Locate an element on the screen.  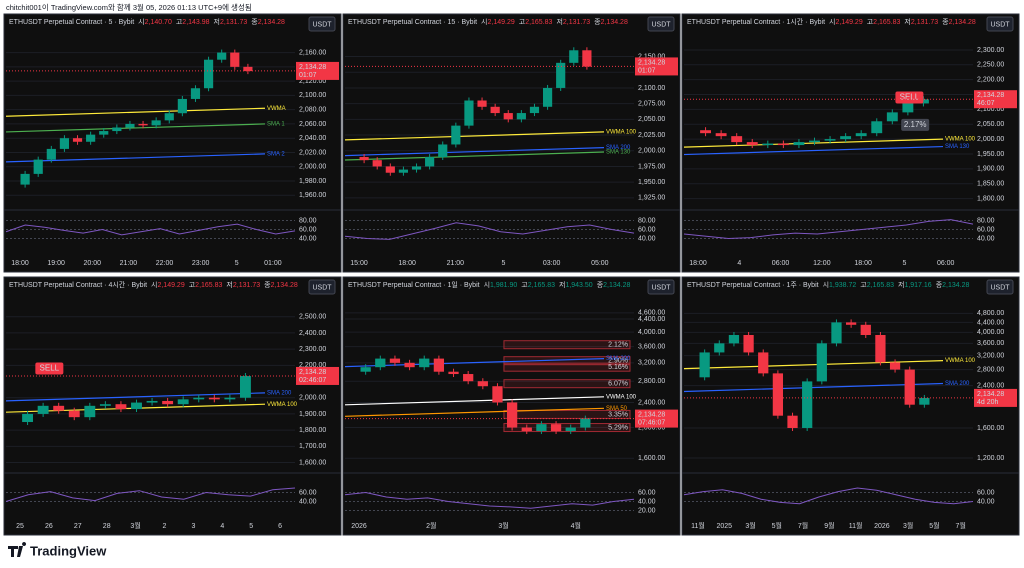
title-text: ETHUSDT Perpetual Contract · 1시간 · Bybit is located at coordinates (756, 21).